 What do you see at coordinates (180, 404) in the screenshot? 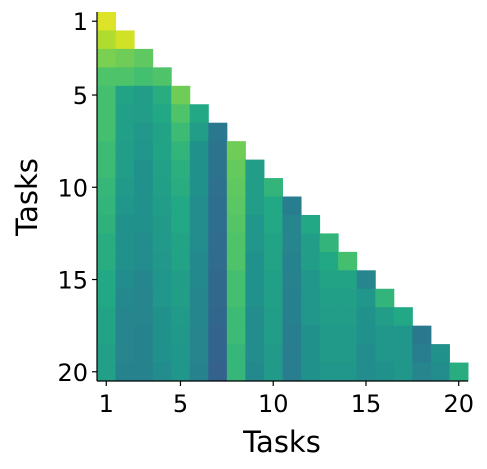
I see `x-tick-label: 5` at bounding box center [180, 404].